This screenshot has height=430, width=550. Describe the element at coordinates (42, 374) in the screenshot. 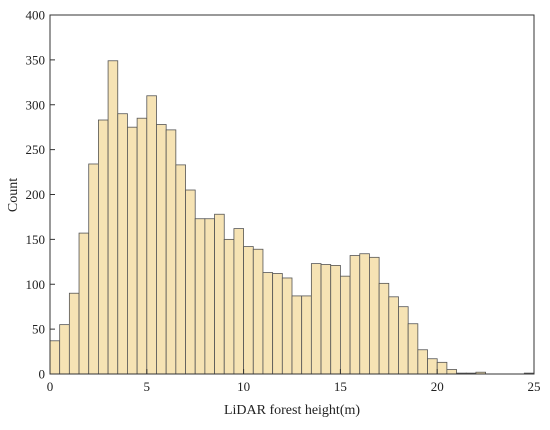

I see `y-tick-label: 0` at that location.